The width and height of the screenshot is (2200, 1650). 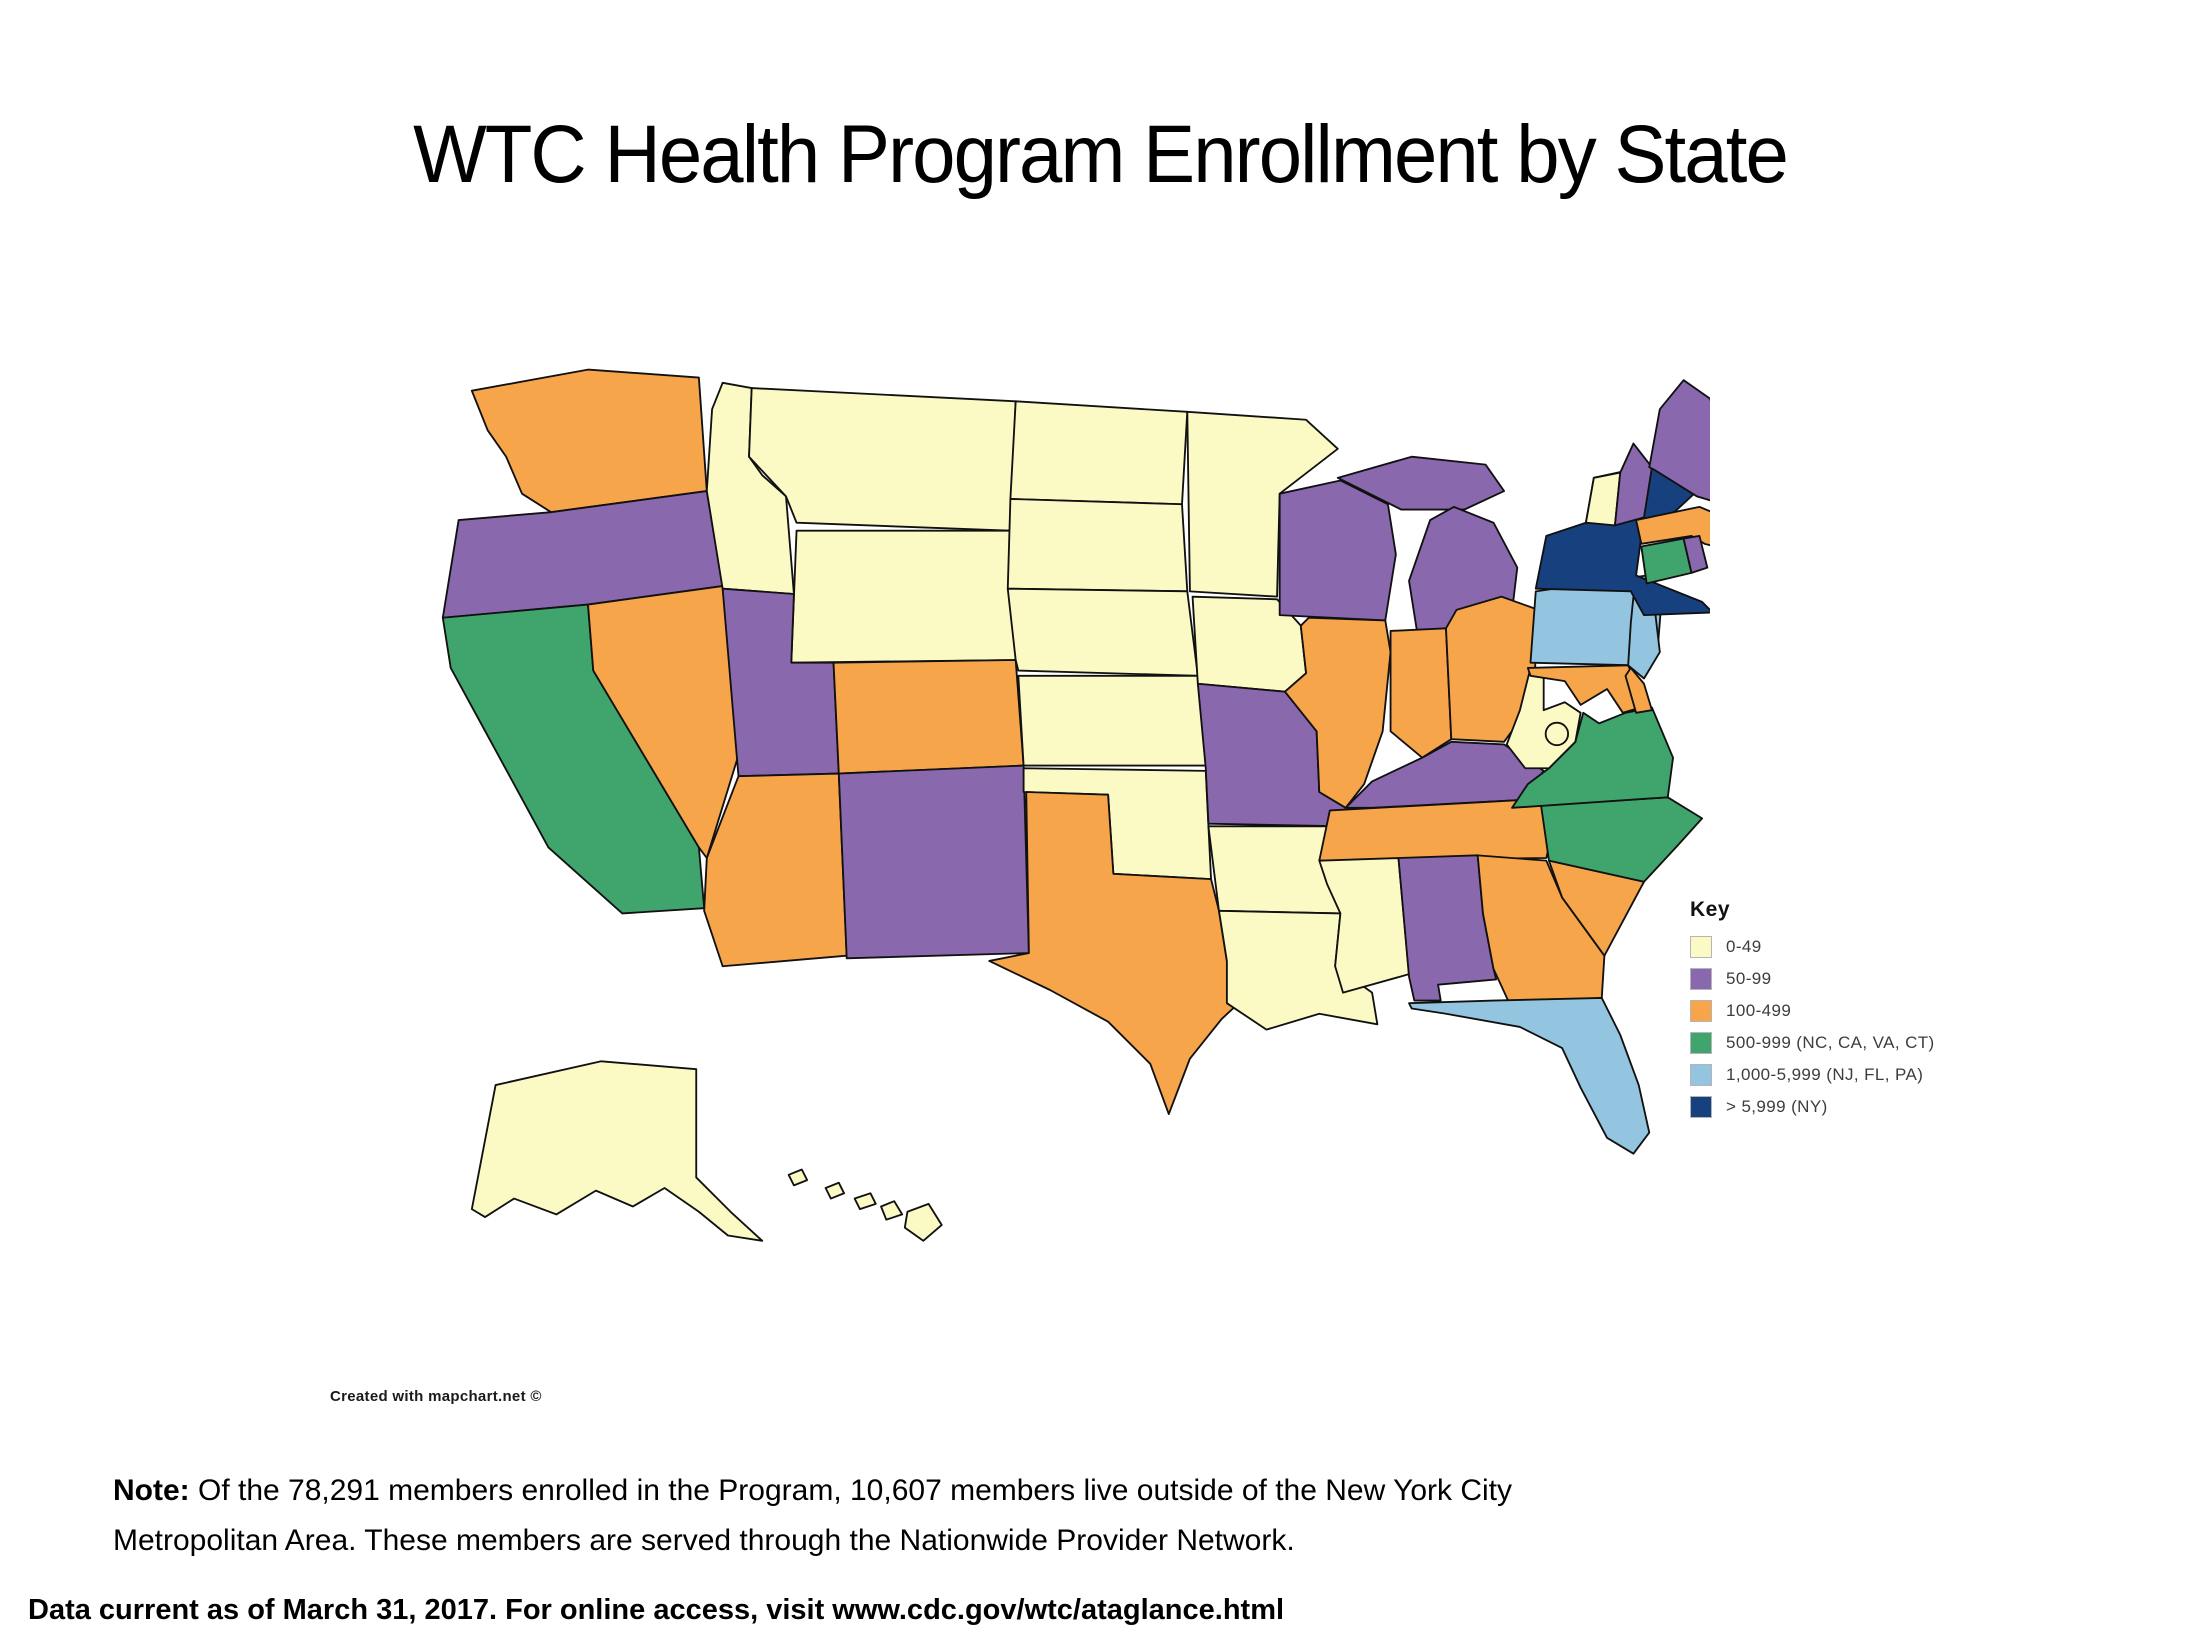 I want to click on key-label-over-5999: > 5,999 (NY), so click(x=1777, y=1106).